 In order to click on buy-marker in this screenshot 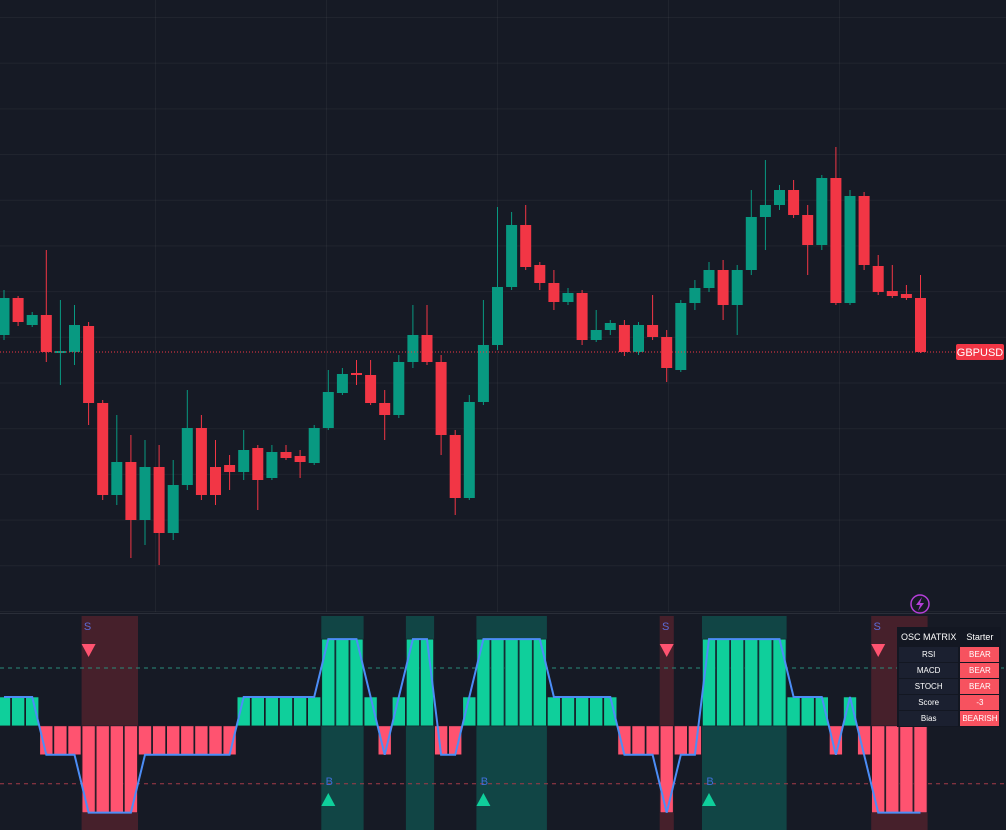, I will do `click(483, 799)`.